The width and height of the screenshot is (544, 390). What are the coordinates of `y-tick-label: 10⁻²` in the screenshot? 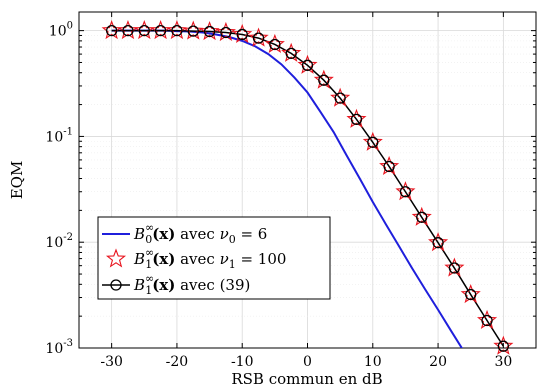 It's located at (59, 241).